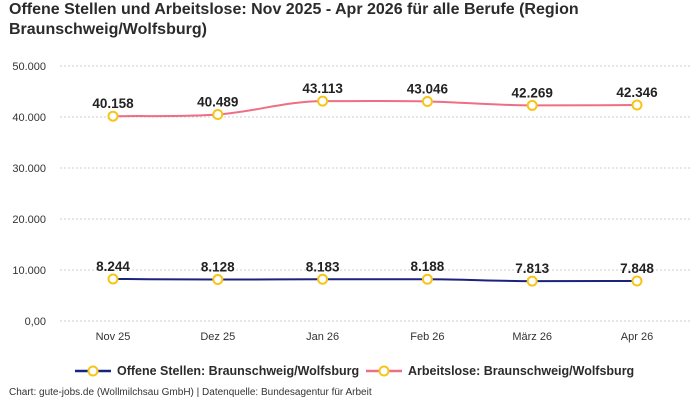 This screenshot has height=400, width=700. What do you see at coordinates (29, 194) in the screenshot?
I see `y-axis-ticks: 0,00 10.000 20.000 30.000 40.000 50.000` at bounding box center [29, 194].